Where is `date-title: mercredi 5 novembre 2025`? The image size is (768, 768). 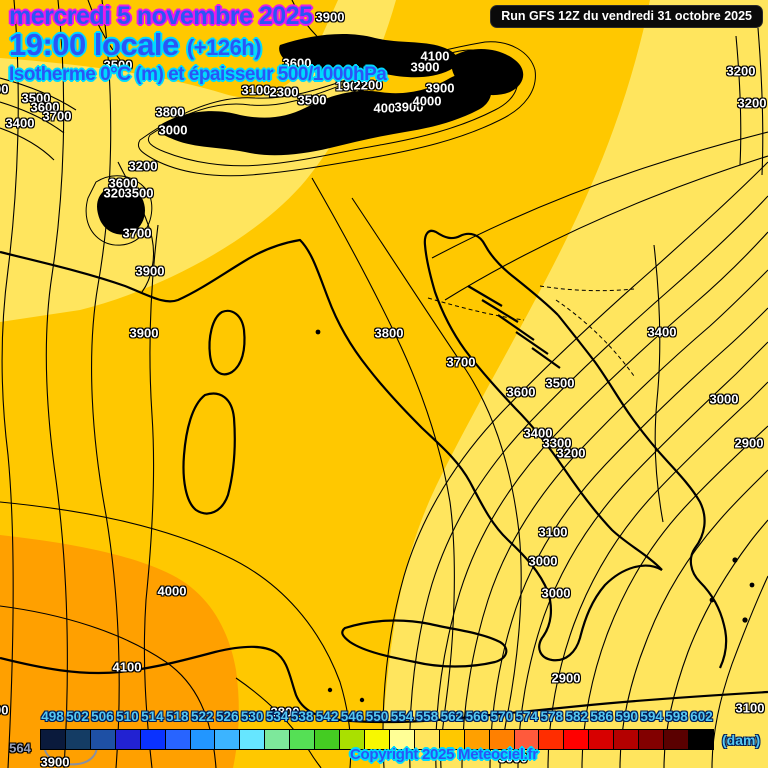 date-title: mercredi 5 novembre 2025 is located at coordinates (161, 16).